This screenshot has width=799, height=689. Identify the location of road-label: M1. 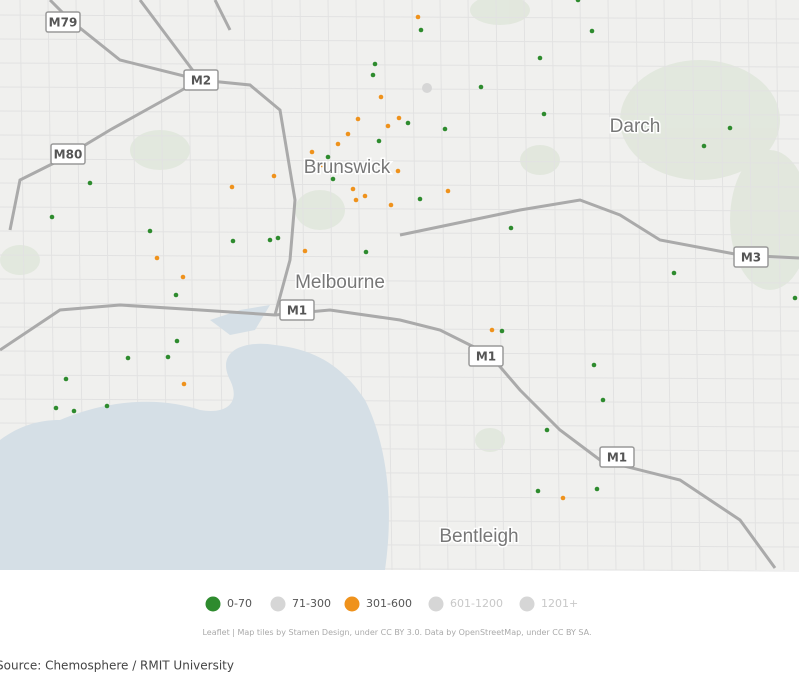
(486, 357).